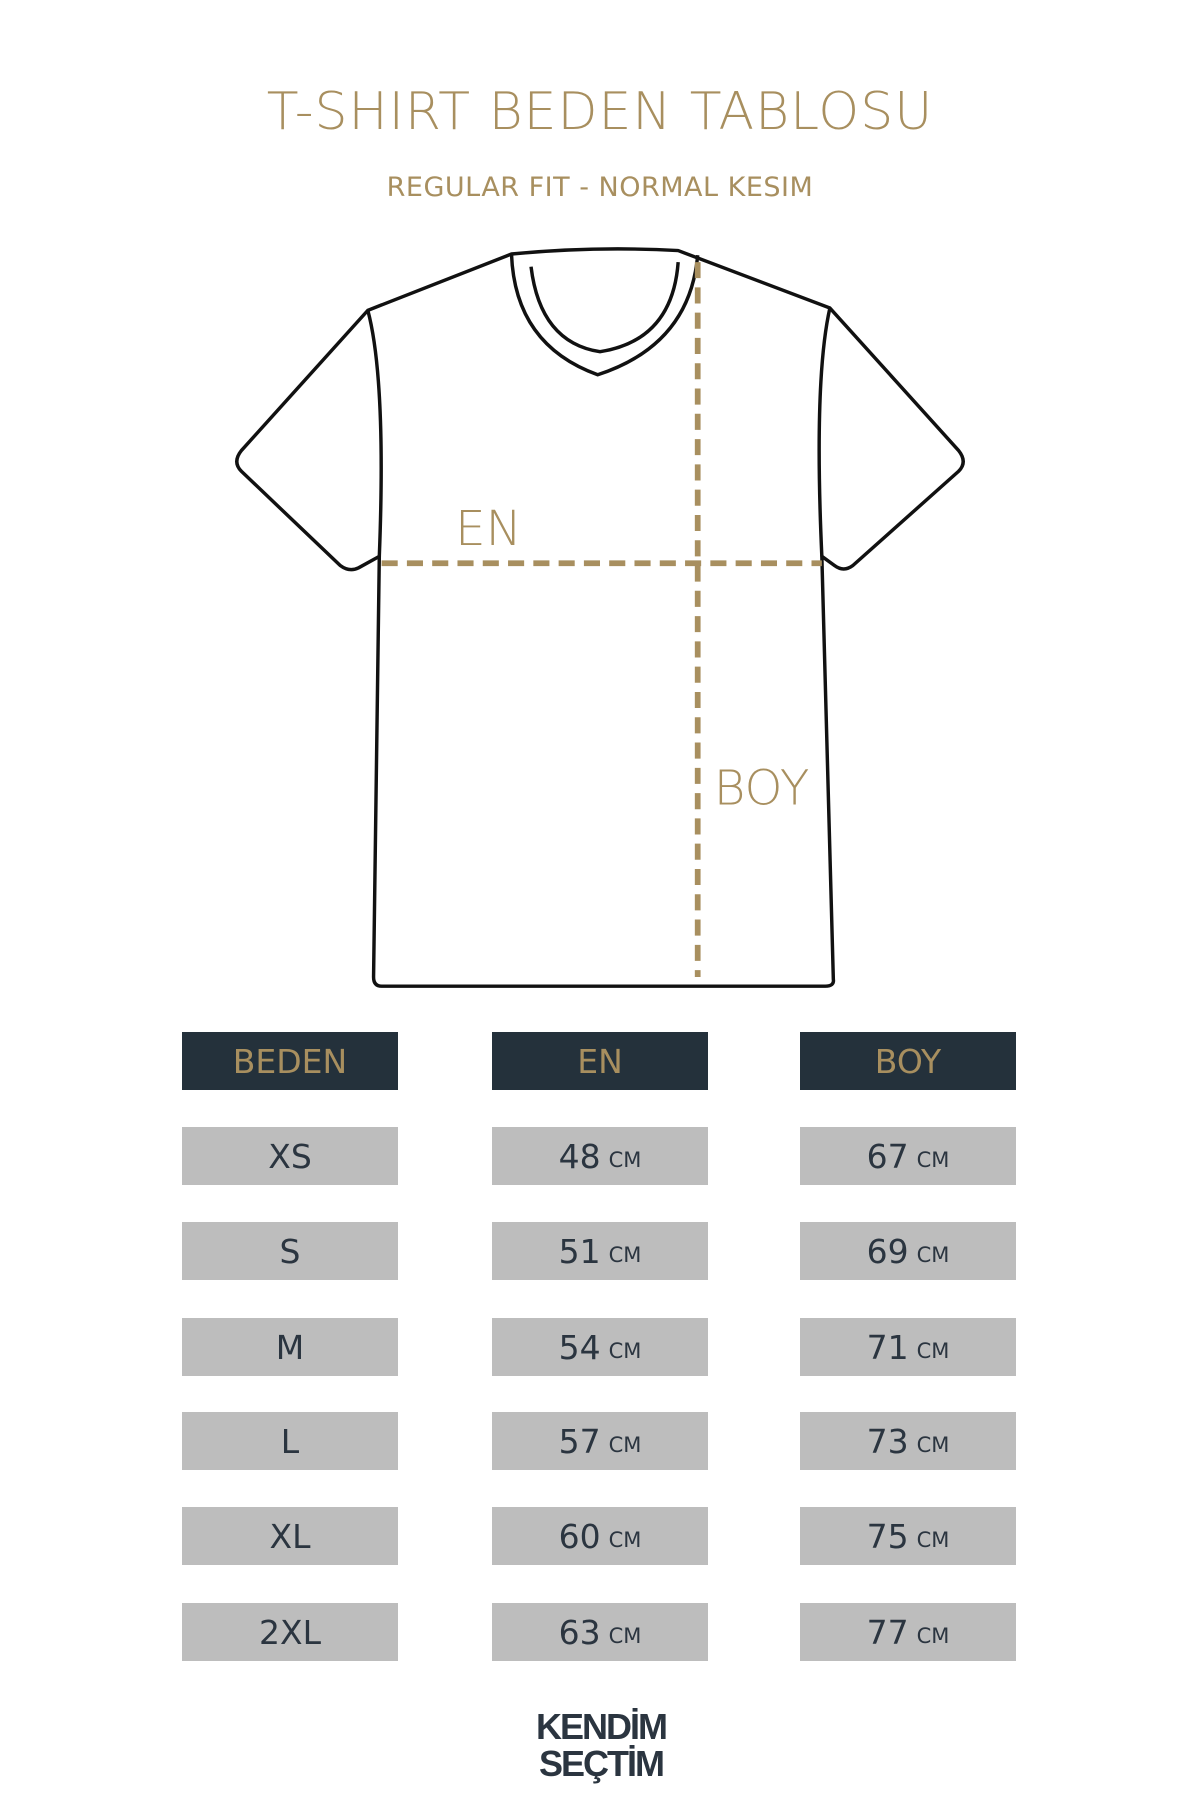 The width and height of the screenshot is (1200, 1800). Describe the element at coordinates (579, 1251) in the screenshot. I see `en-cell-value: 51` at that location.